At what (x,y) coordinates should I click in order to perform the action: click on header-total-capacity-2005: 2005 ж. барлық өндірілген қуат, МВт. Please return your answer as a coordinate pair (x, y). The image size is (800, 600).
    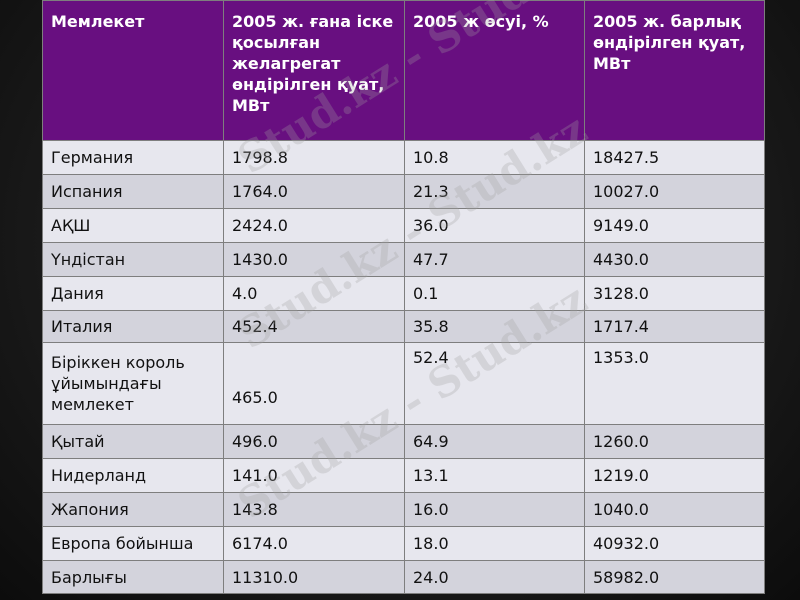
    Looking at the image, I should click on (674, 70).